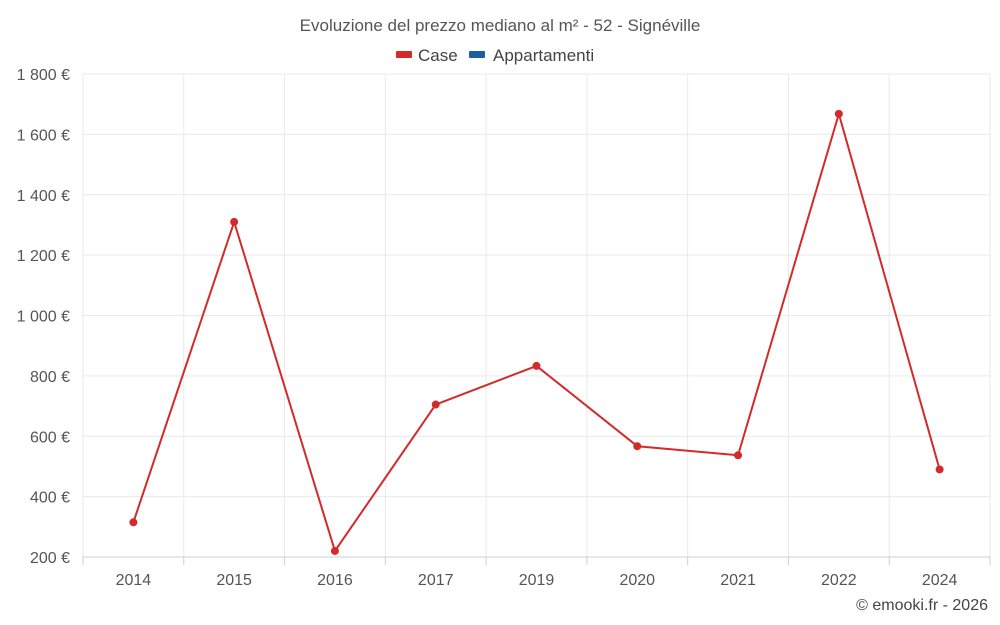 This screenshot has width=1000, height=625. Describe the element at coordinates (234, 580) in the screenshot. I see `x-tick-label: 2015` at that location.